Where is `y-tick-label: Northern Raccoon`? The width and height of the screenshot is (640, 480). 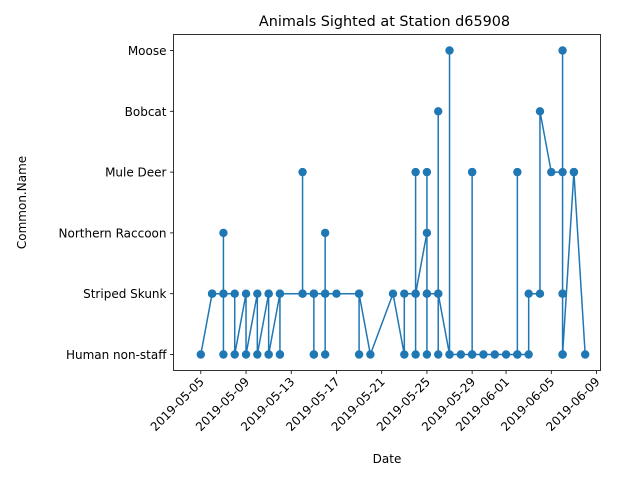 y-tick-label: Northern Raccoon is located at coordinates (113, 233).